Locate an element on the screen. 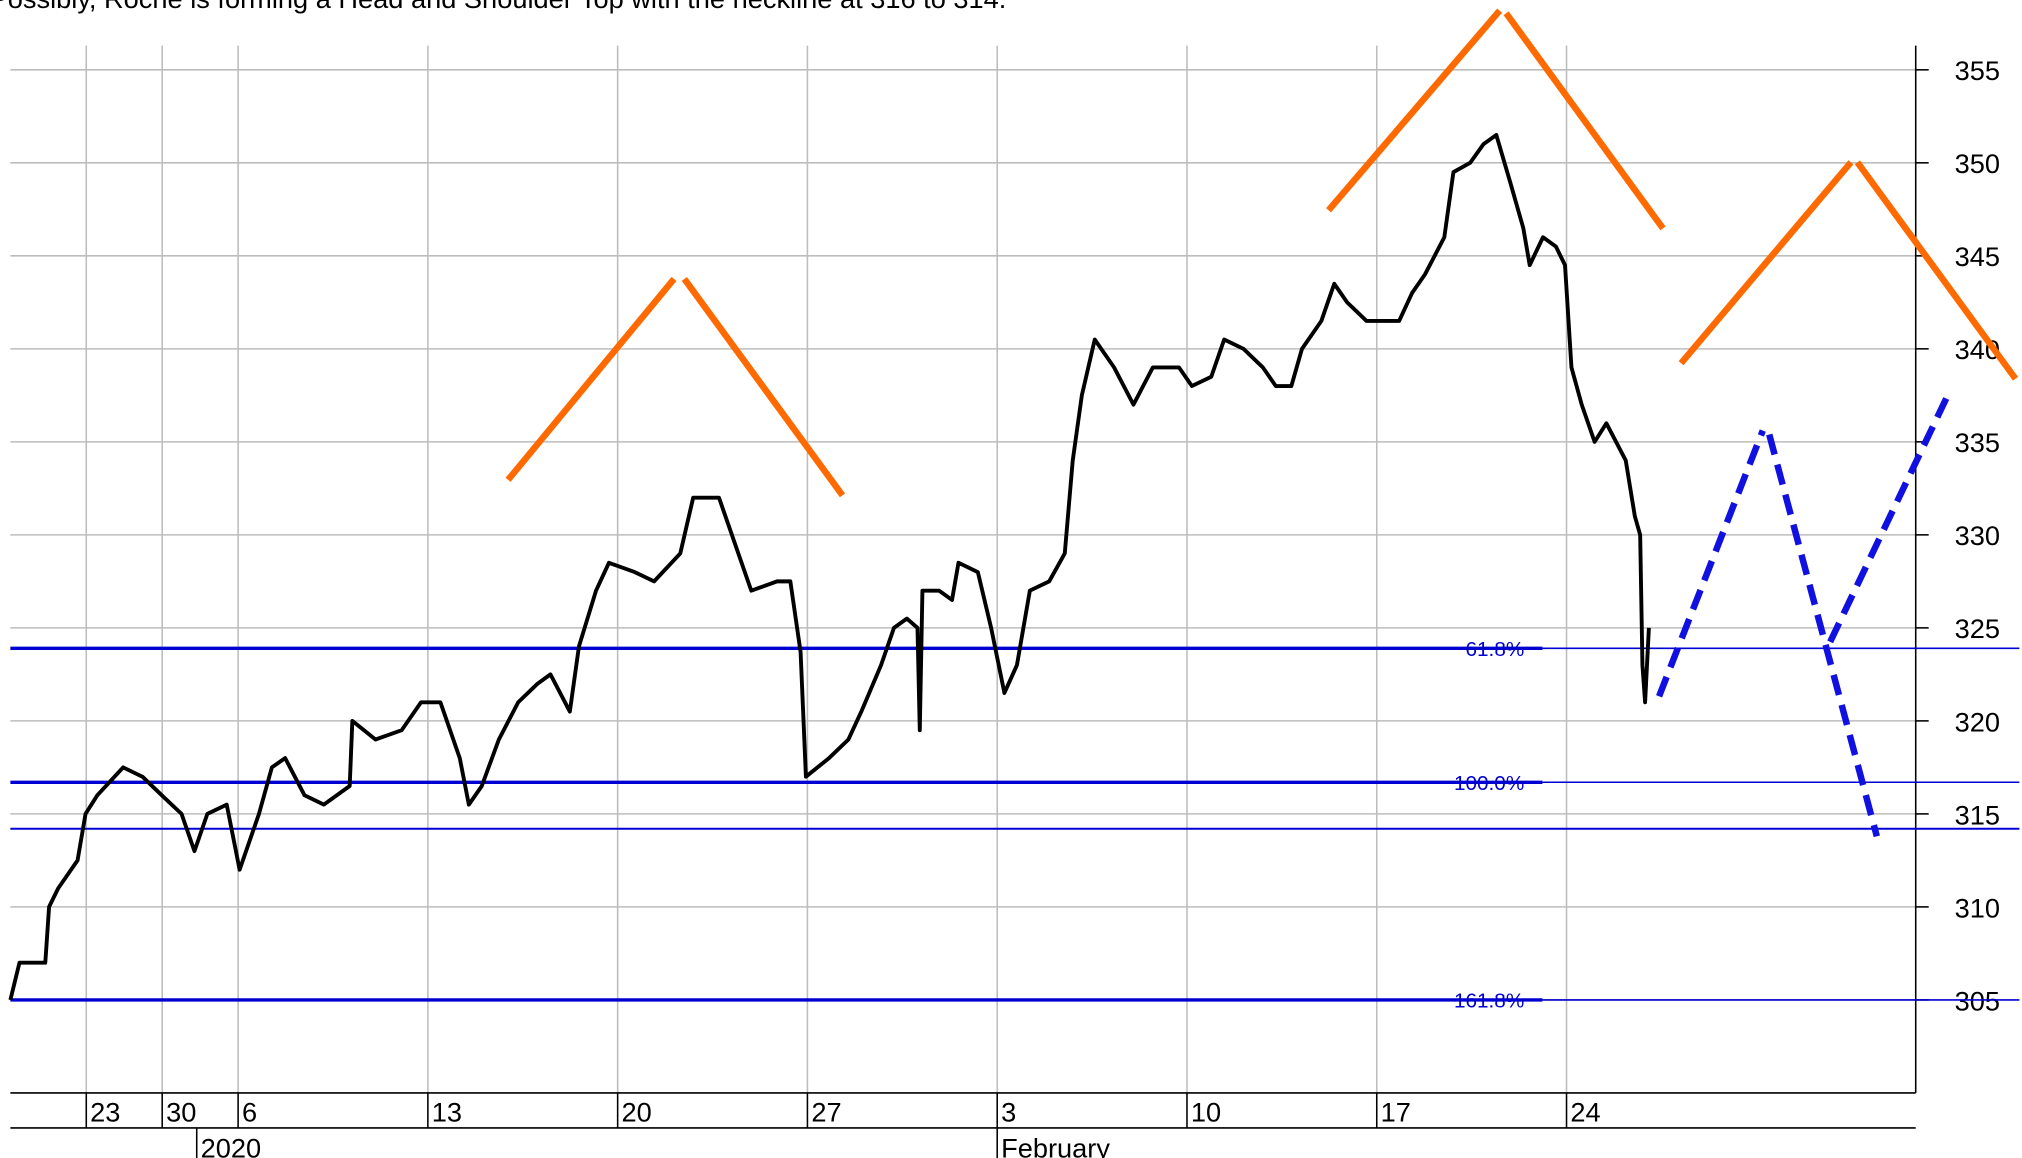 The height and width of the screenshot is (1158, 2022). y-tick-label: 355 is located at coordinates (1977, 70).